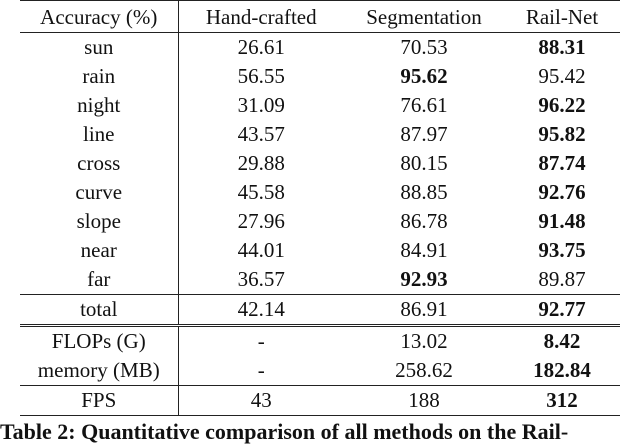  Describe the element at coordinates (99, 340) in the screenshot. I see `row-label: FLOPs (G)` at that location.